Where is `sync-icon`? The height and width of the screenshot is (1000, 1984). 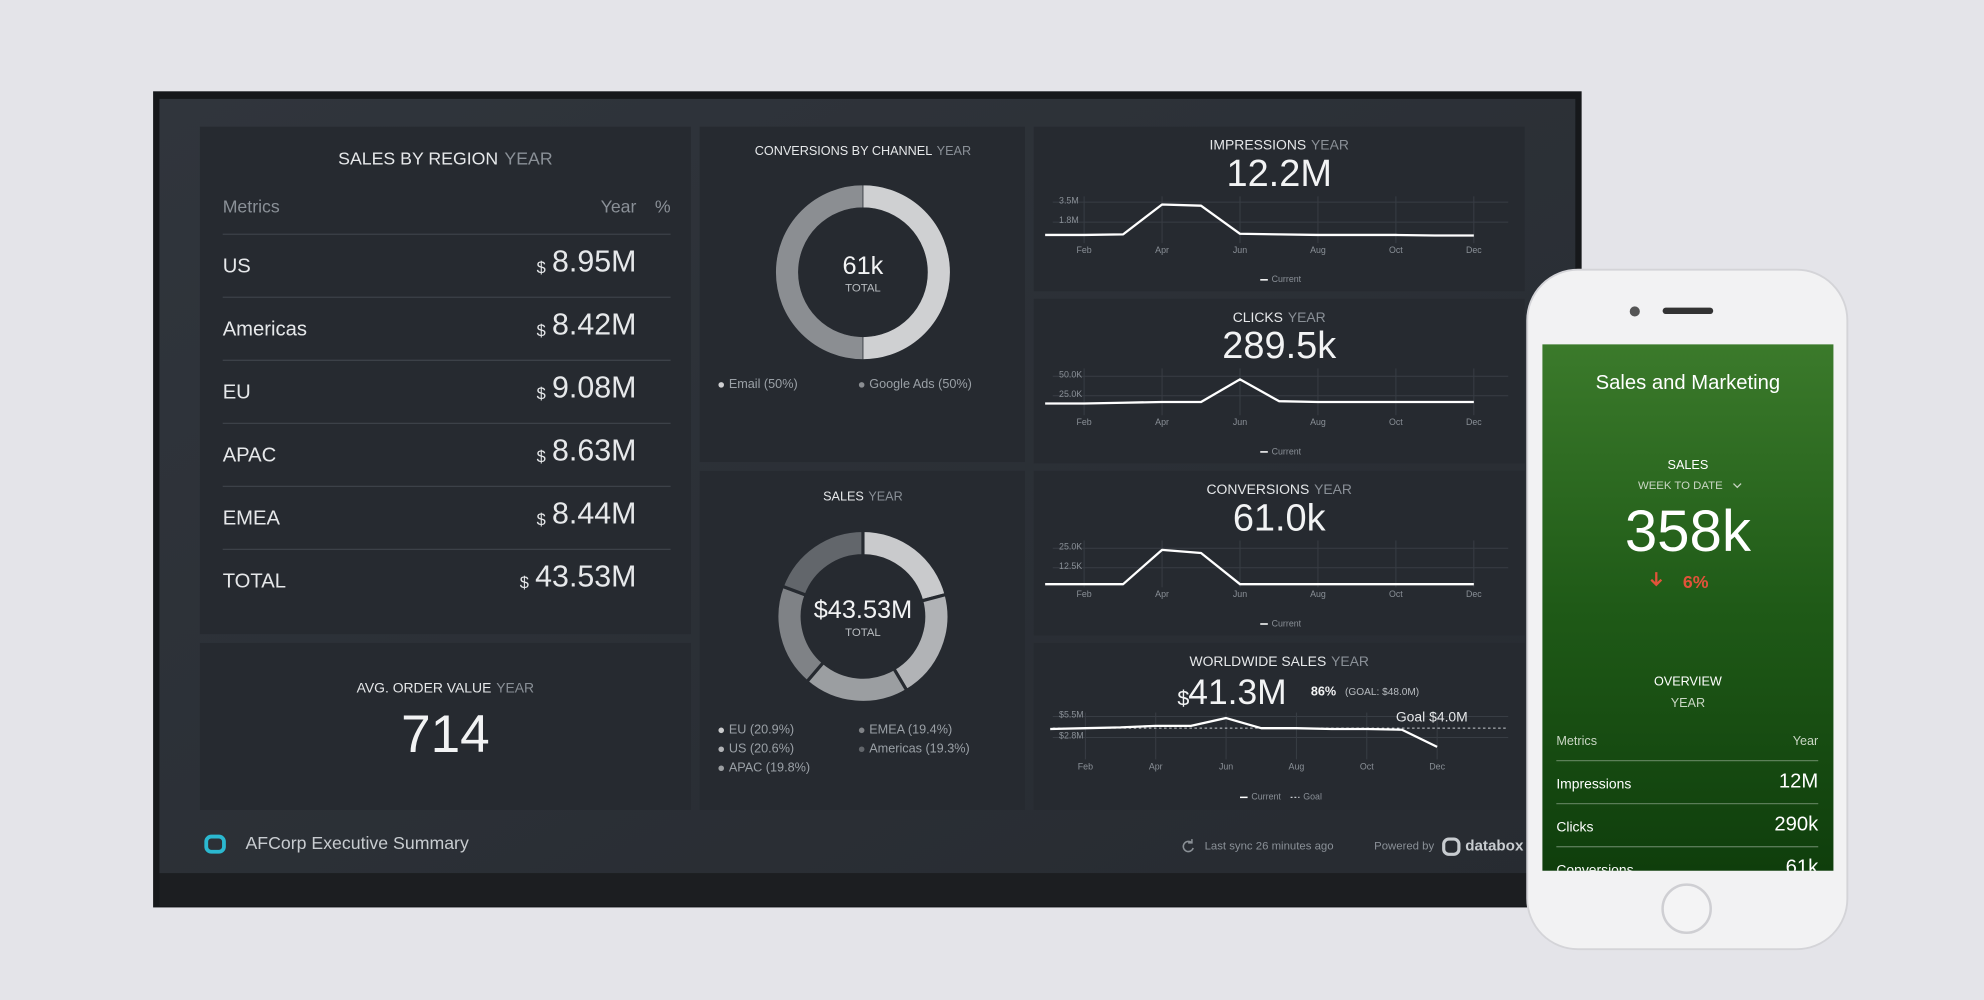 sync-icon is located at coordinates (1188, 846).